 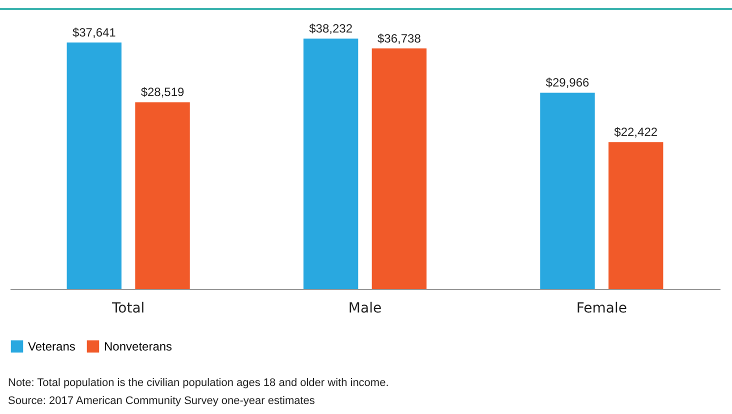 I want to click on text: Note: Total population is the civilian population ages 18 and older with income., so click(x=198, y=383).